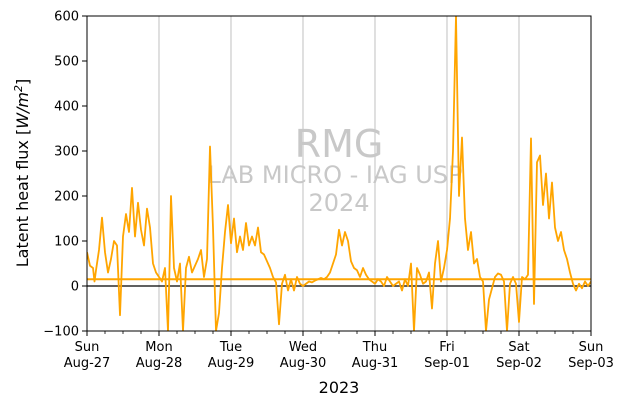  I want to click on watermark-lab: LAB MICRO - IAG USP, so click(334, 175).